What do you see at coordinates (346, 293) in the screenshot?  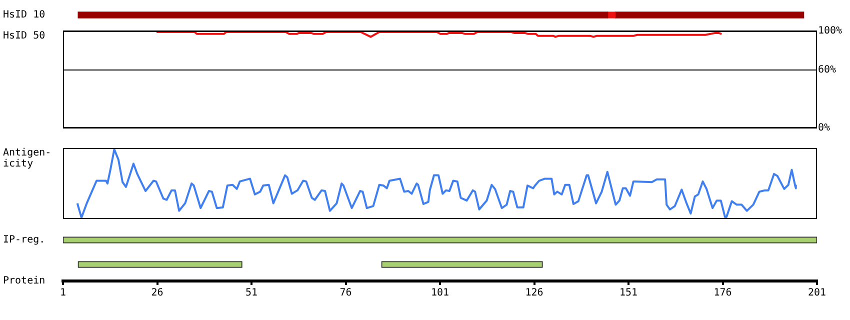 I see `x-tick-label: 76` at bounding box center [346, 293].